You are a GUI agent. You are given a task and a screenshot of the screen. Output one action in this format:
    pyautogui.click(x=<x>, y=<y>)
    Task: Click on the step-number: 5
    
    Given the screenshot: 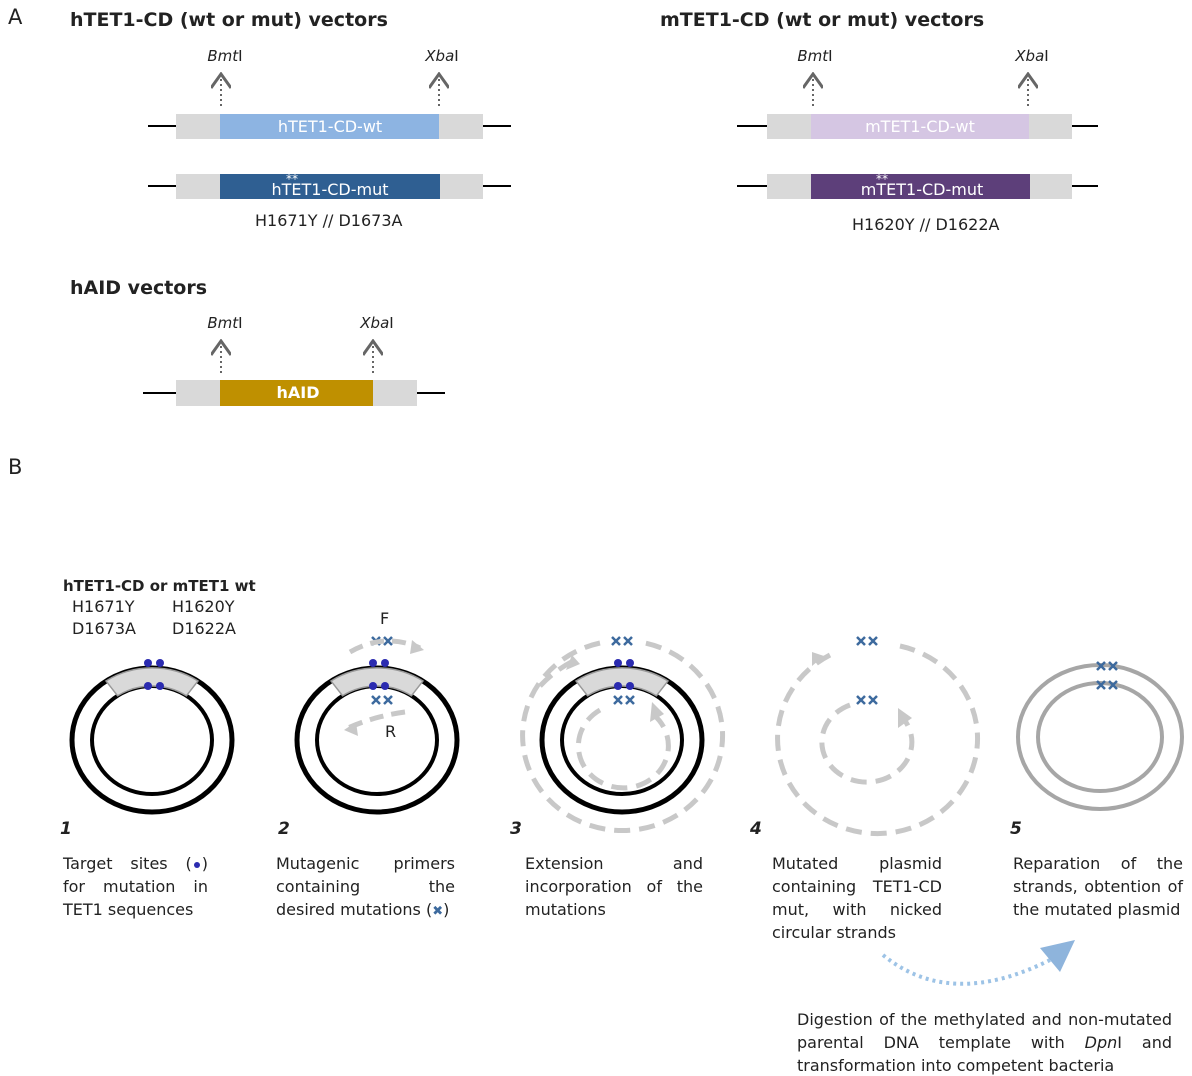 What is the action you would take?
    pyautogui.click(x=1016, y=829)
    